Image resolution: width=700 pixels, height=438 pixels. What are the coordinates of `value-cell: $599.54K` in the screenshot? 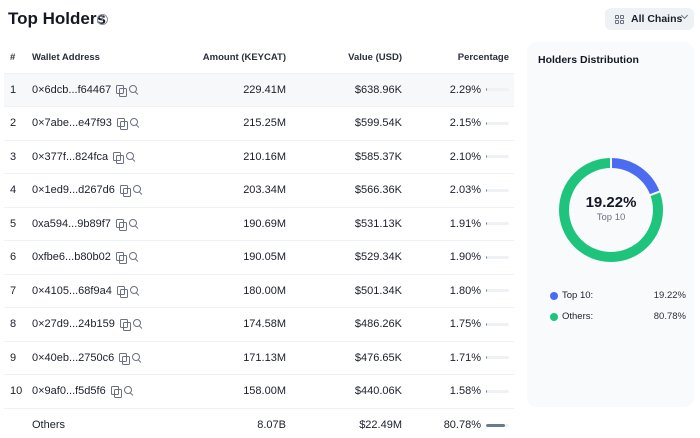 It's located at (344, 123).